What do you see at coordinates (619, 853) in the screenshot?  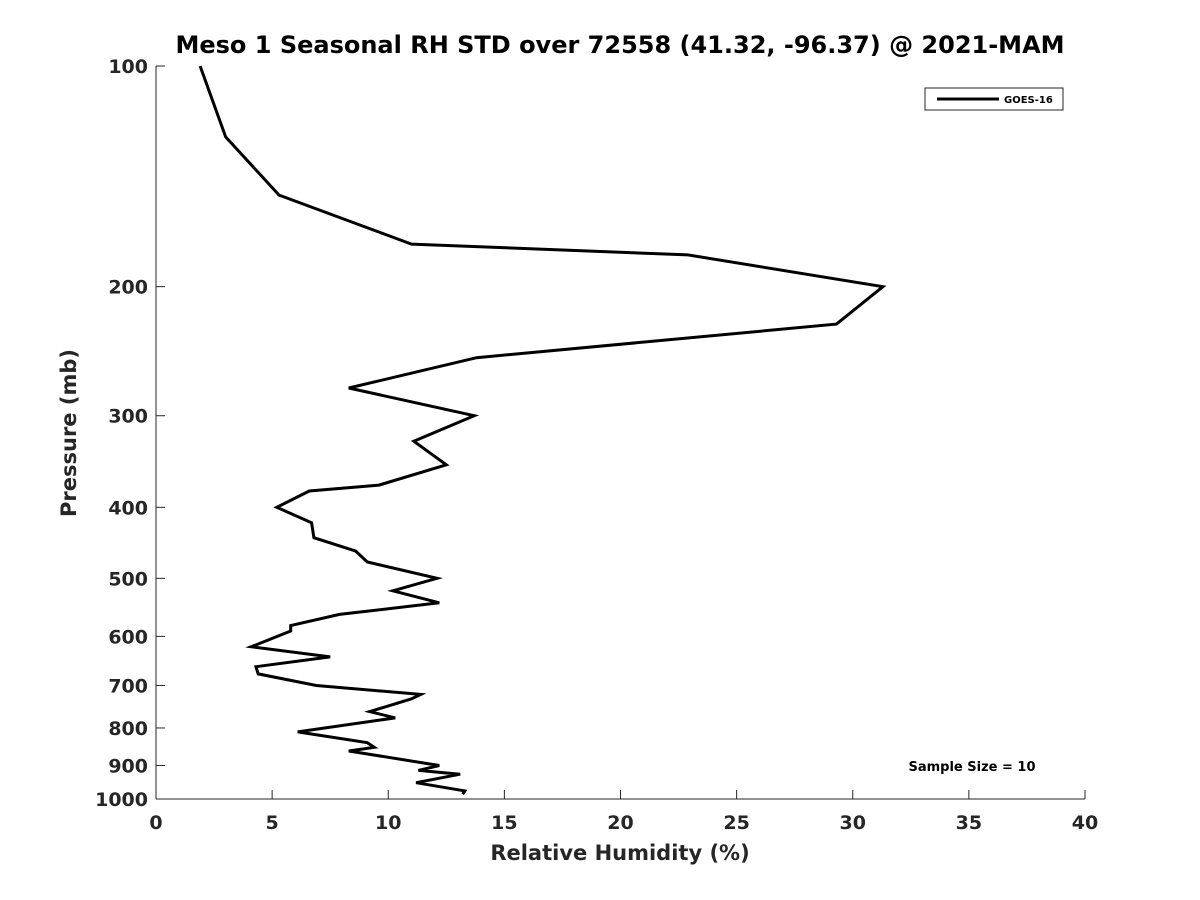 I see `x-axis-label: Relative Humidity (%)` at bounding box center [619, 853].